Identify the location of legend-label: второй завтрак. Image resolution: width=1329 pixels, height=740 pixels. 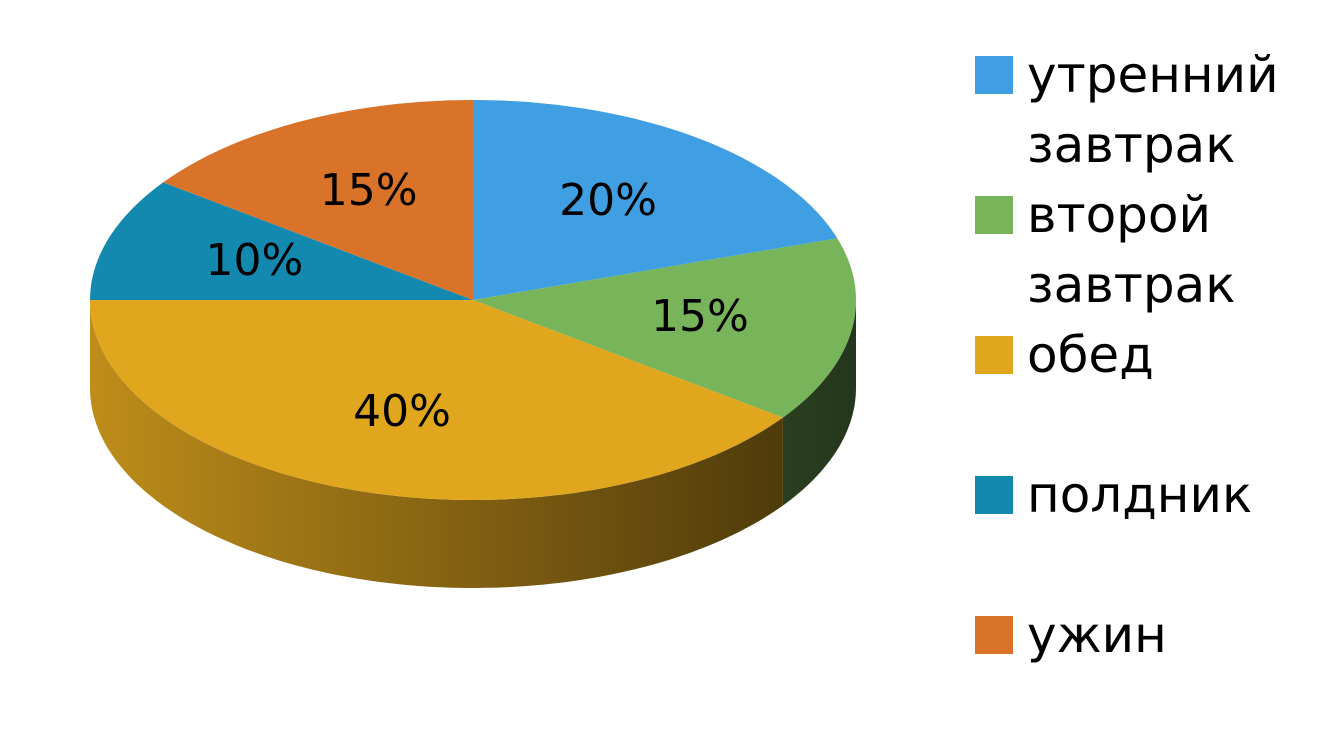
(1131, 250).